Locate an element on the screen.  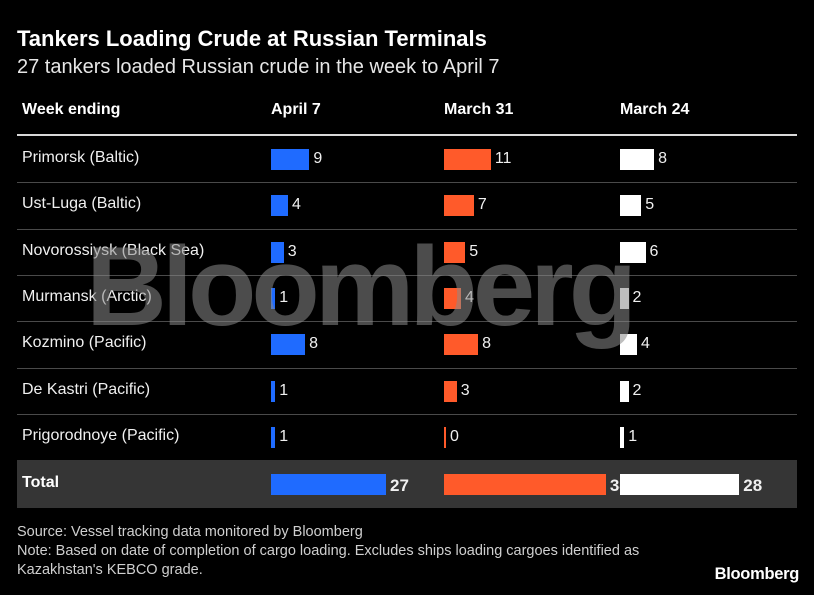
value-label-march-31: 5 is located at coordinates (474, 251).